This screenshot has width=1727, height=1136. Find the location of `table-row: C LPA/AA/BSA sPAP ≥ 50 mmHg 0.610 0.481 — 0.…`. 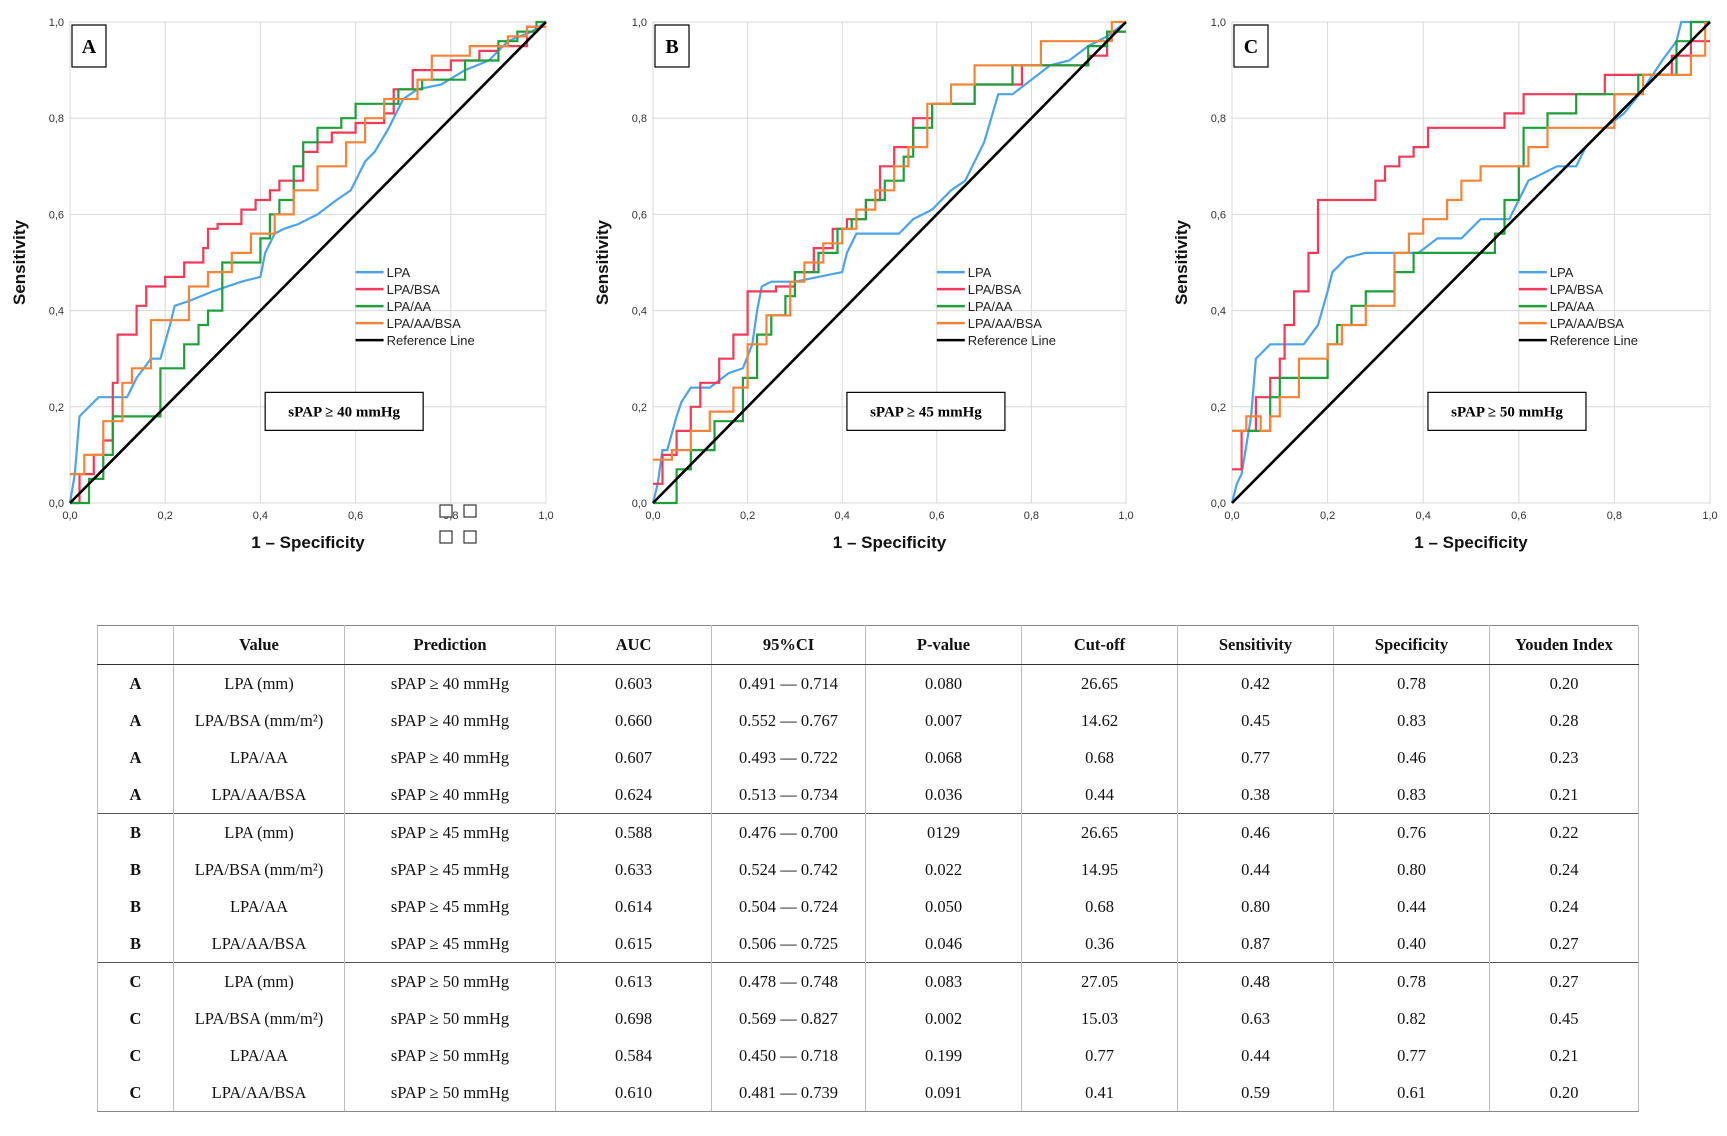

table-row: C LPA/AA/BSA sPAP ≥ 50 mmHg 0.610 0.481 — 0.… is located at coordinates (868, 1093).